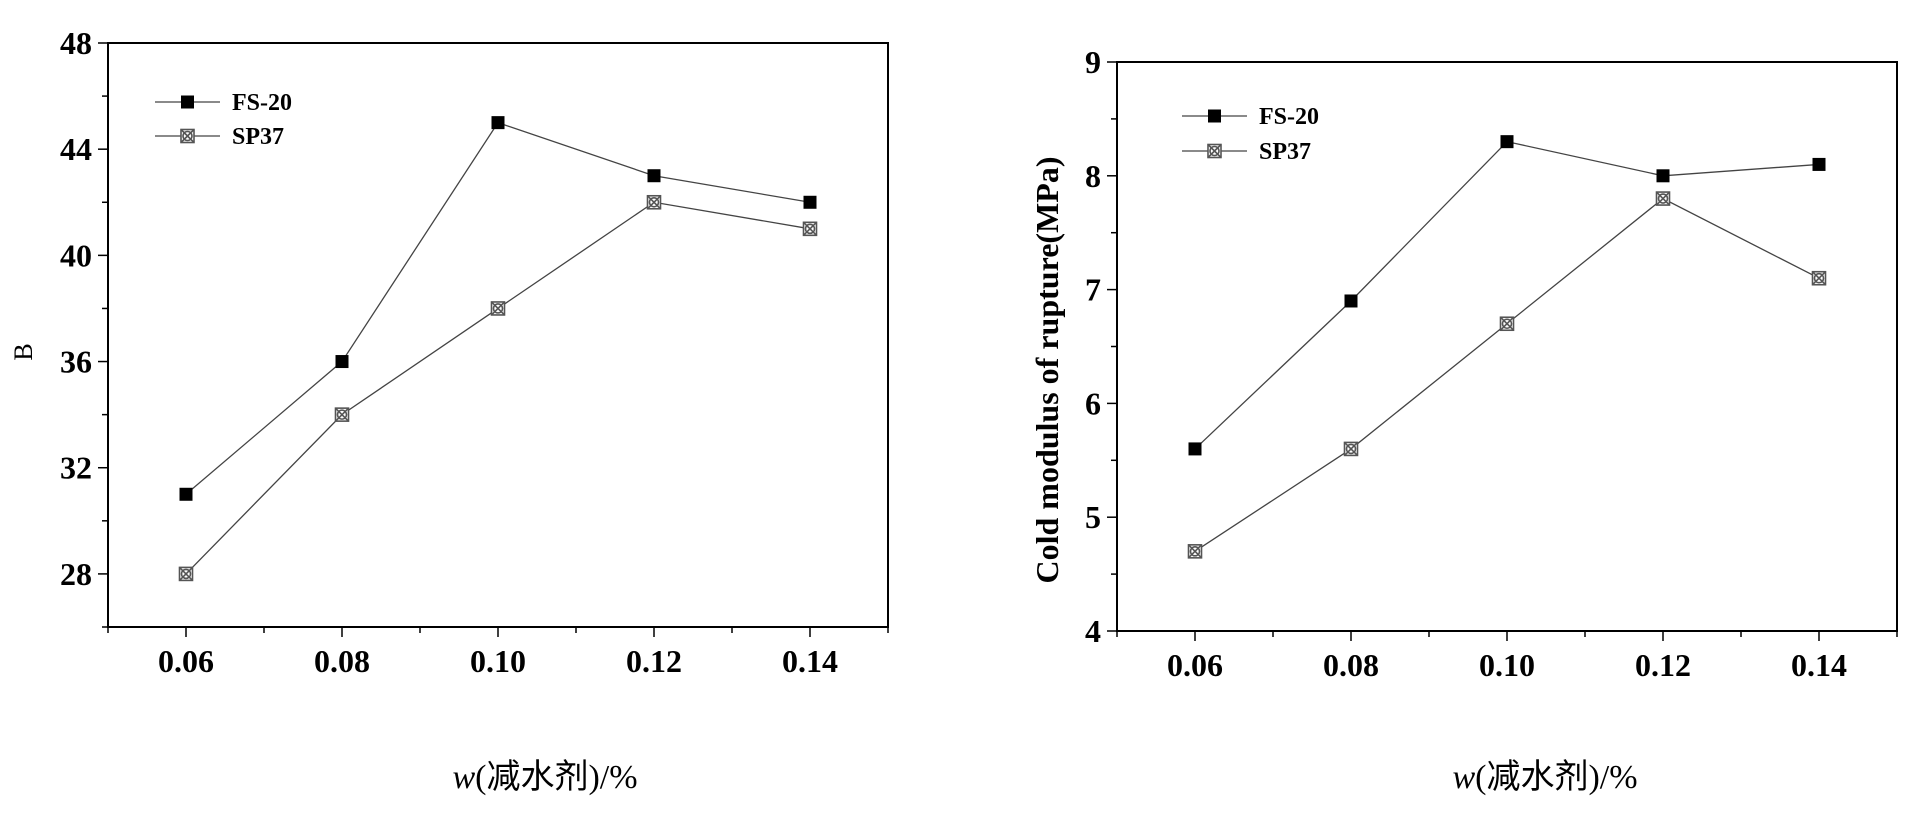 The image size is (1920, 831). What do you see at coordinates (1093, 62) in the screenshot?
I see `y-tick-label: 9` at bounding box center [1093, 62].